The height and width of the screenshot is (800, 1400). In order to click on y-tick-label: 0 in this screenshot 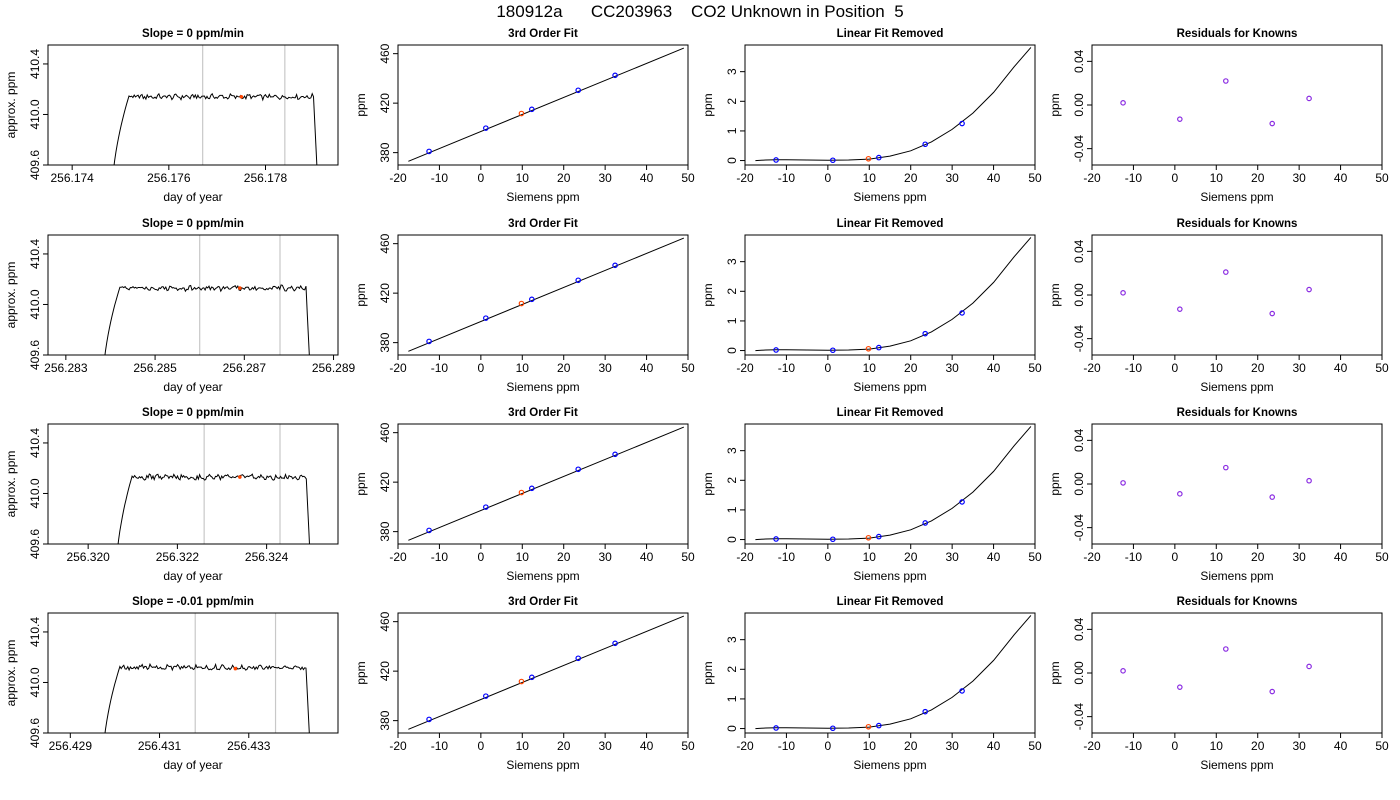, I will do `click(732, 539)`.